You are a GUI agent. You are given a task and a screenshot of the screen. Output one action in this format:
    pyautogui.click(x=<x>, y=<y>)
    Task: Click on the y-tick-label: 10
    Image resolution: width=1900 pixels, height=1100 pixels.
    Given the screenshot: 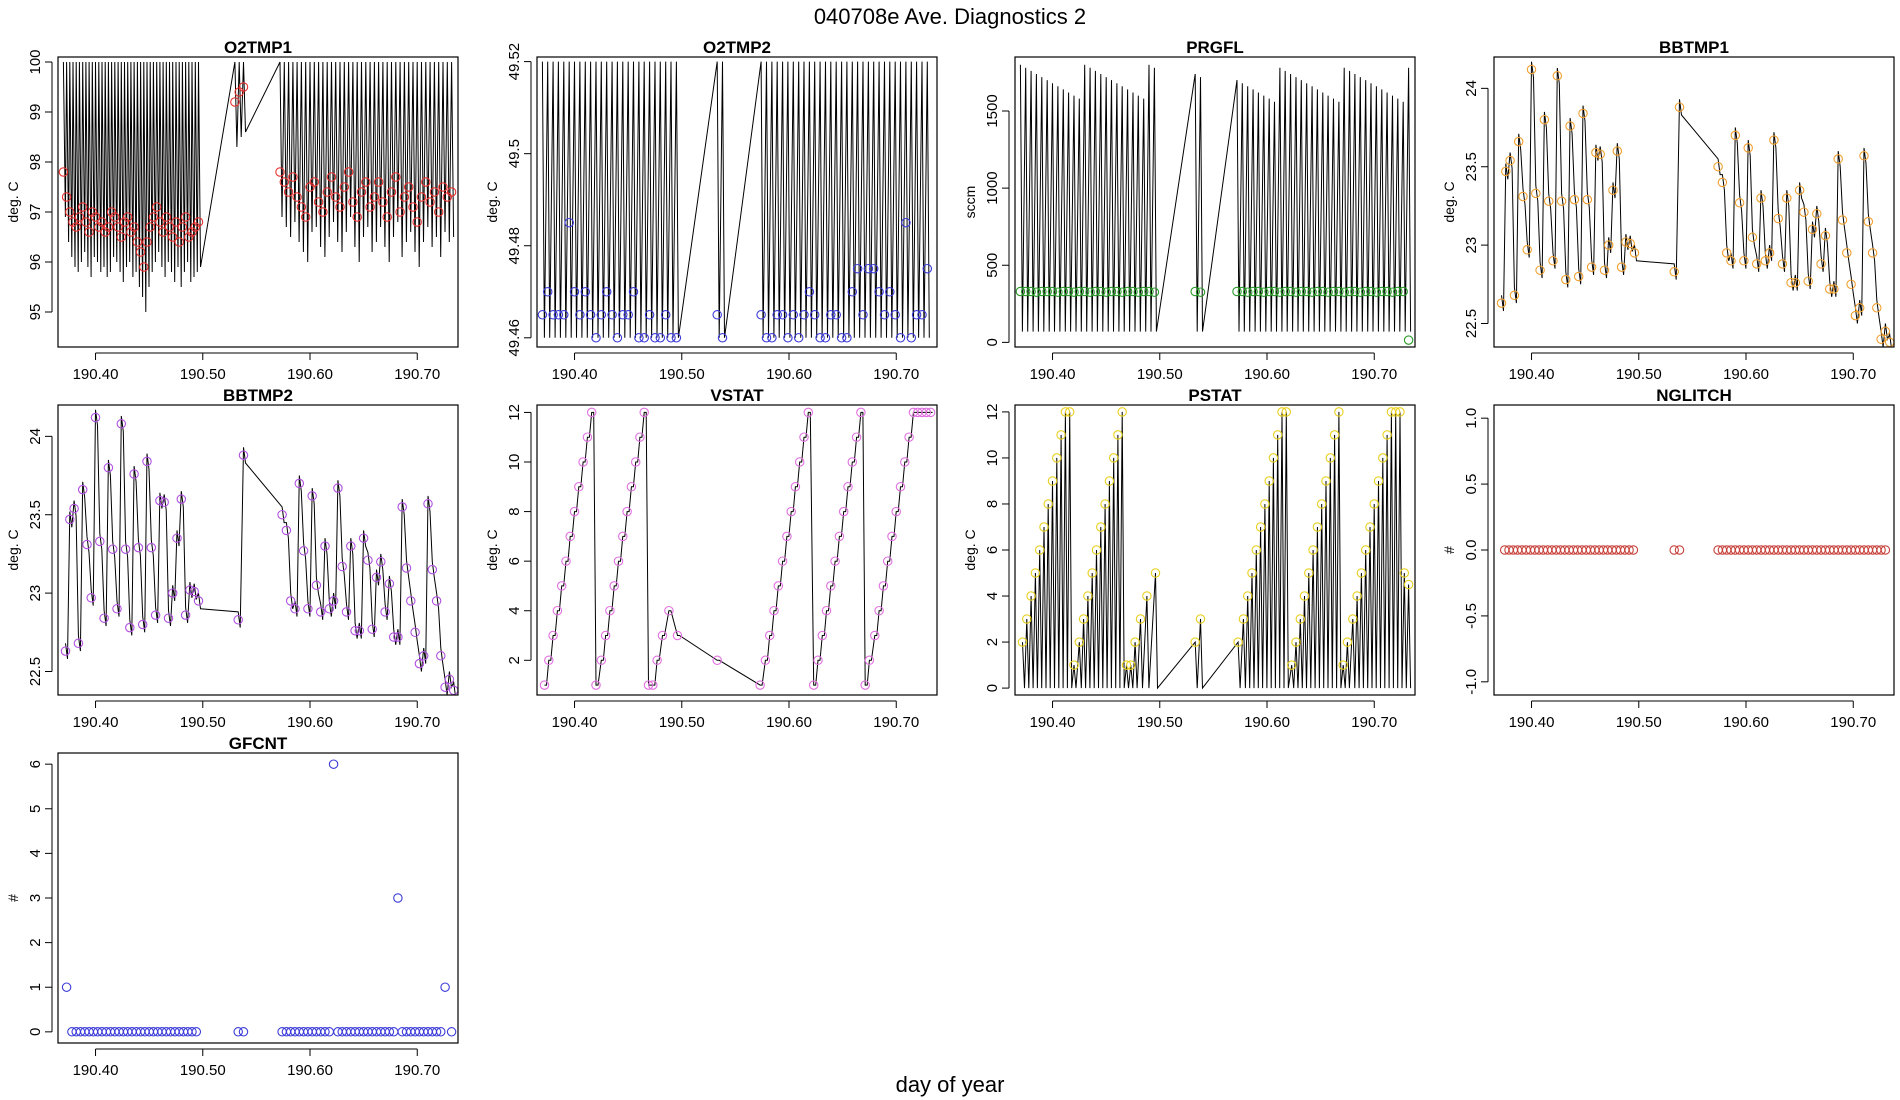 What is the action you would take?
    pyautogui.click(x=514, y=462)
    